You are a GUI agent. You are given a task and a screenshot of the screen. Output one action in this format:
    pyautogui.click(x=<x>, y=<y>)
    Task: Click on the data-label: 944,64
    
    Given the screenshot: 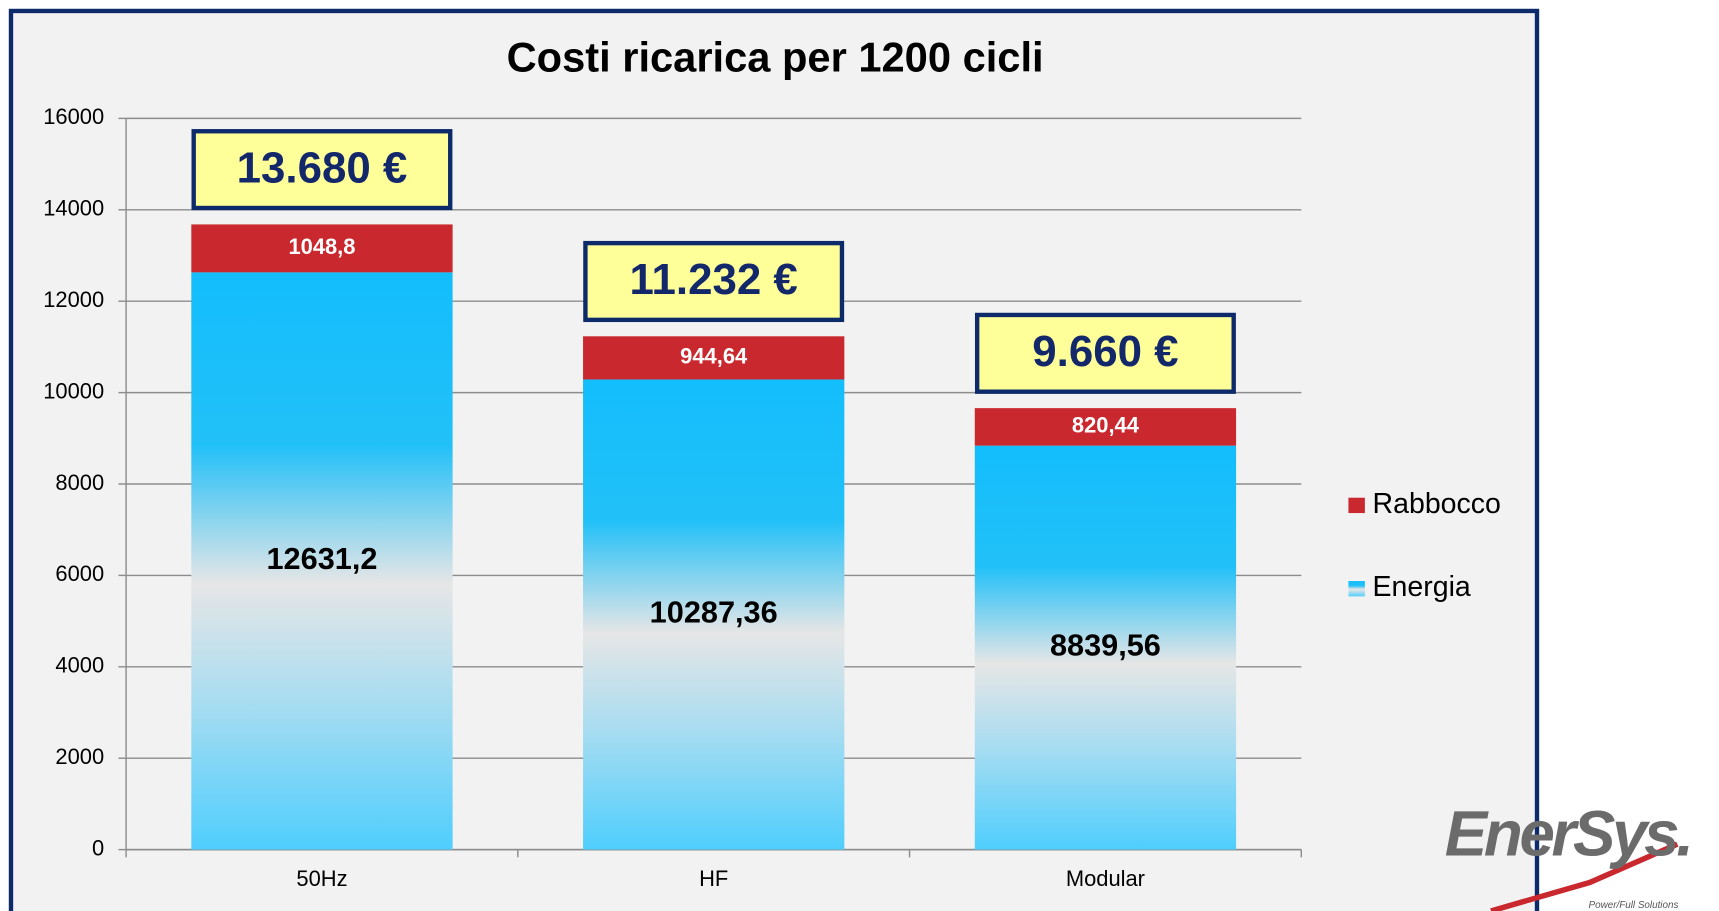 What is the action you would take?
    pyautogui.click(x=714, y=356)
    